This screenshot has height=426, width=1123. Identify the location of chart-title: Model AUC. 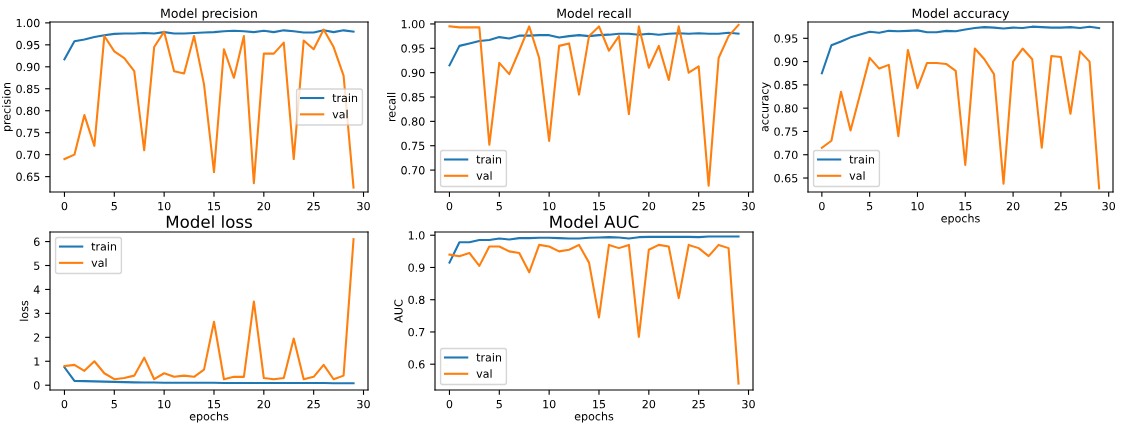
(594, 222).